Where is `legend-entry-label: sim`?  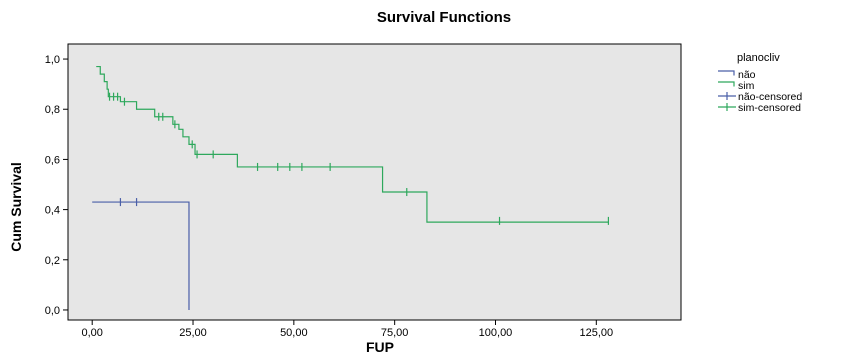 legend-entry-label: sim is located at coordinates (746, 86).